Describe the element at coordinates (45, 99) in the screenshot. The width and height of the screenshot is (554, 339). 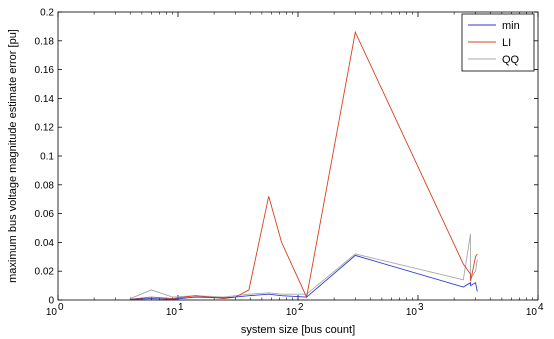
I see `y-tick-label: 0.14` at that location.